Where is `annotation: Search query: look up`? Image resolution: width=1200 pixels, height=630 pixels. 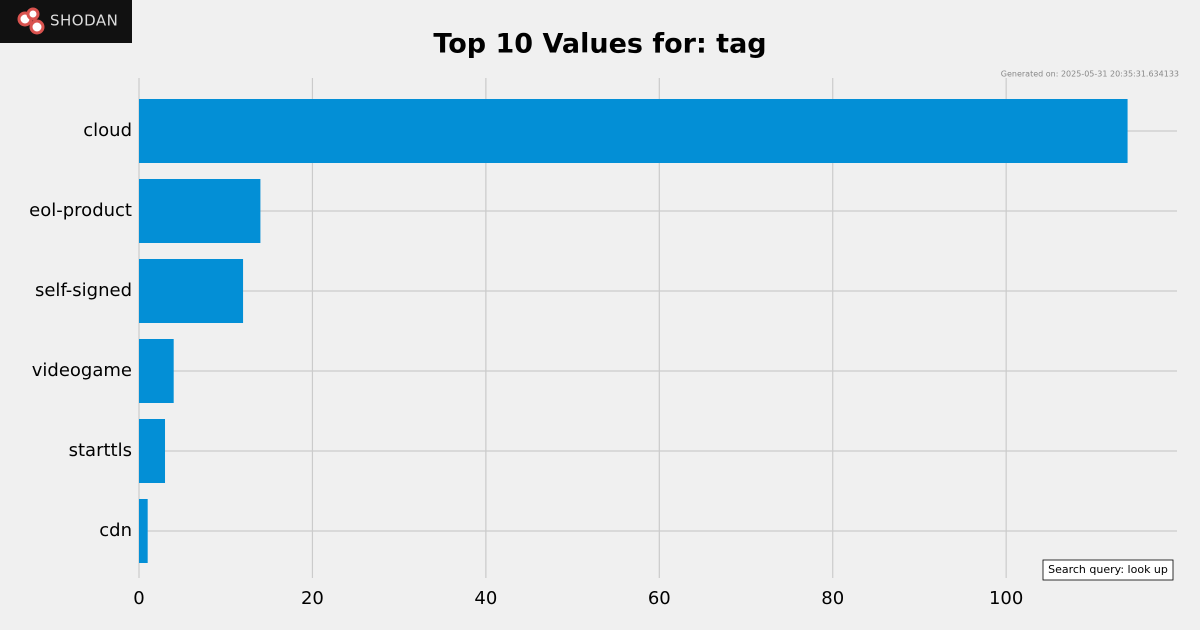 annotation: Search query: look up is located at coordinates (1108, 569).